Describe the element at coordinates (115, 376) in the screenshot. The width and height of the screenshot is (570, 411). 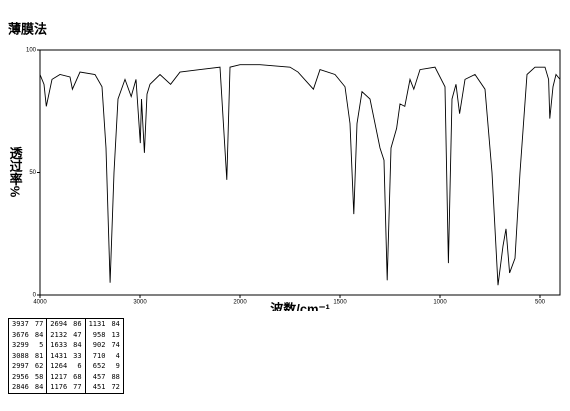
I see `table-cell: 88` at that location.